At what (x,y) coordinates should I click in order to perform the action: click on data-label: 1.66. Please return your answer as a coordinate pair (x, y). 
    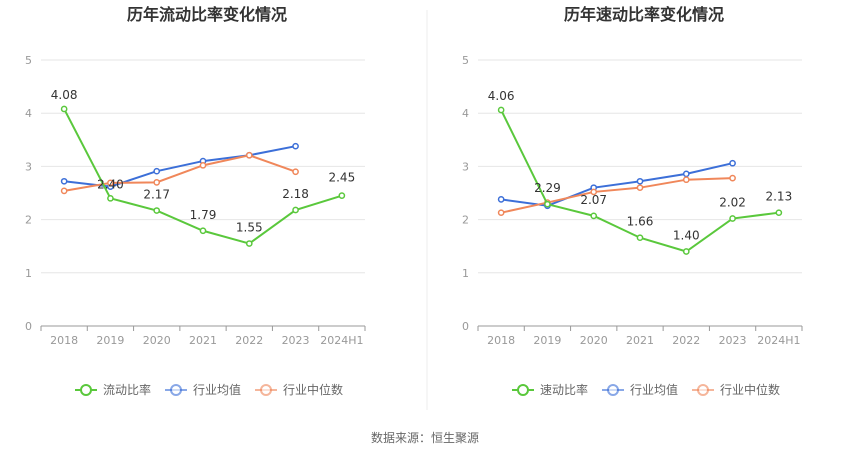
    Looking at the image, I should click on (640, 222).